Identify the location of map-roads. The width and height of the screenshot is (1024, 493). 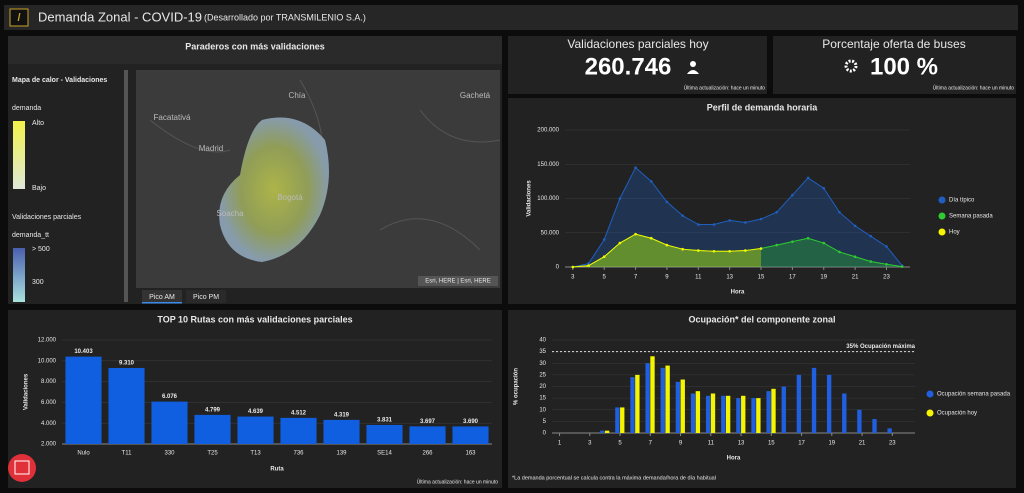
(325, 165).